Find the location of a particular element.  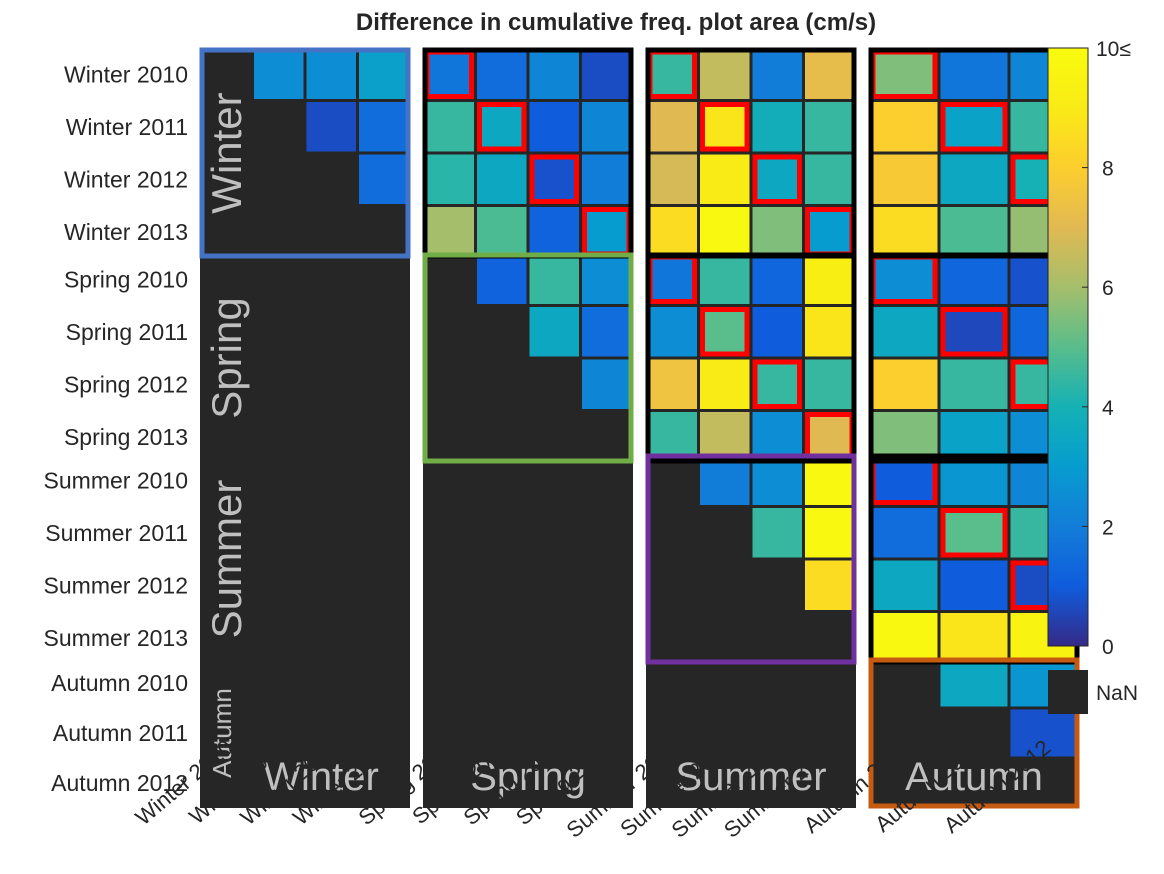

row-tick-label: Spring 2012 is located at coordinates (126, 384).